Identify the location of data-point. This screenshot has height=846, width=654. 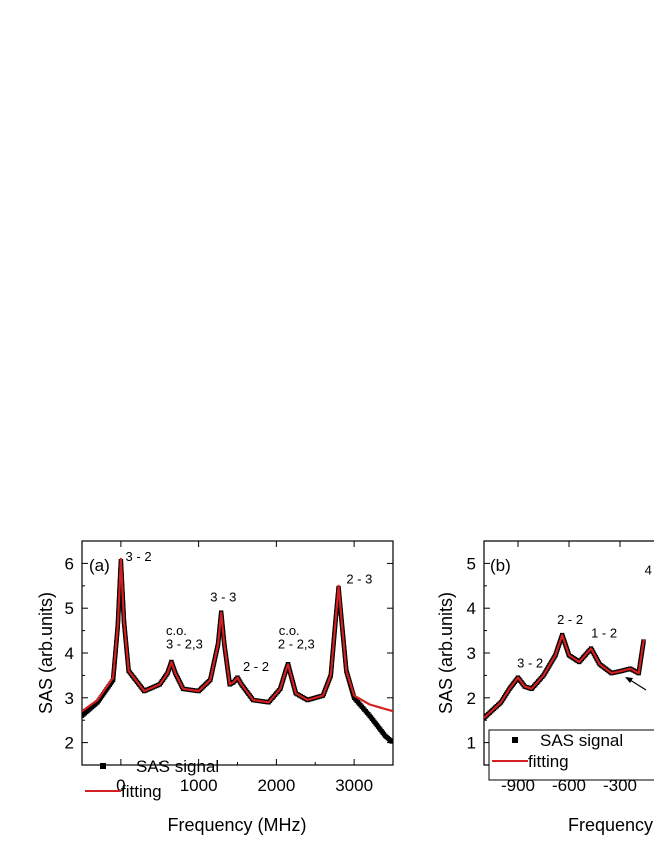
(391, 741).